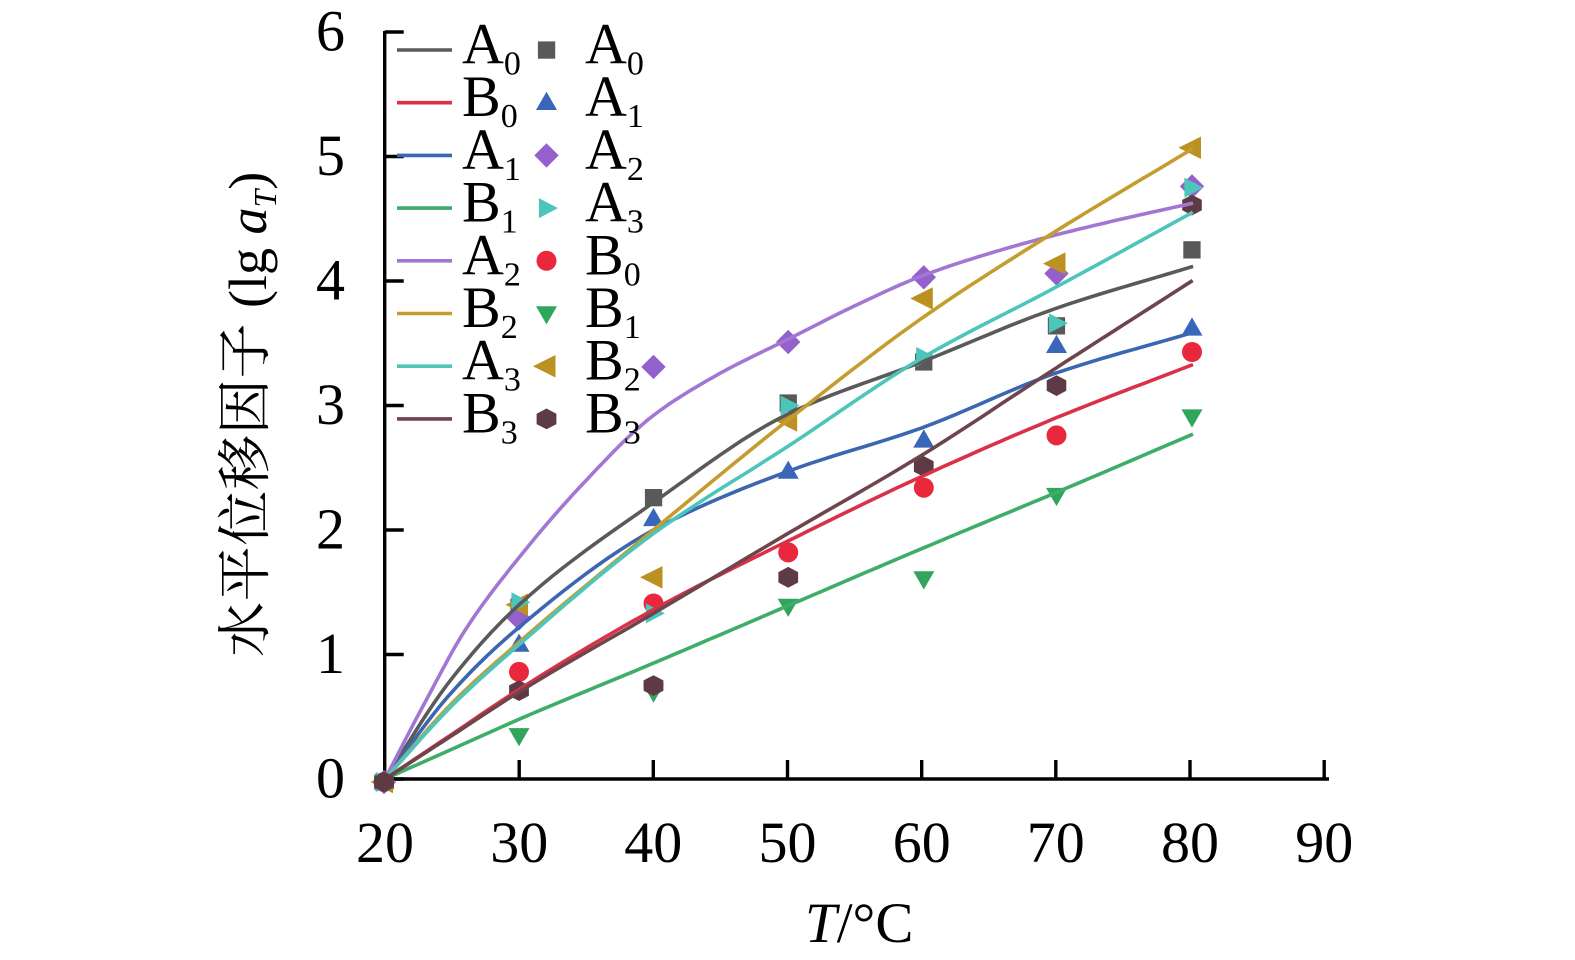 This screenshot has width=1575, height=960. Describe the element at coordinates (1190, 842) in the screenshot. I see `svg-text: 80` at that location.